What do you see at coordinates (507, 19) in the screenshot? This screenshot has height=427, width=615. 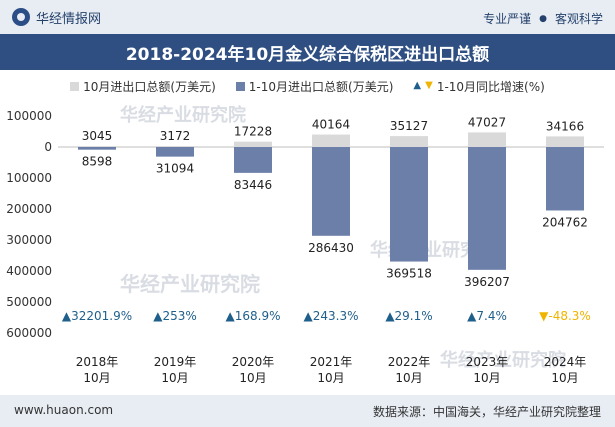 I see `tagline-left: 专业严谨` at bounding box center [507, 19].